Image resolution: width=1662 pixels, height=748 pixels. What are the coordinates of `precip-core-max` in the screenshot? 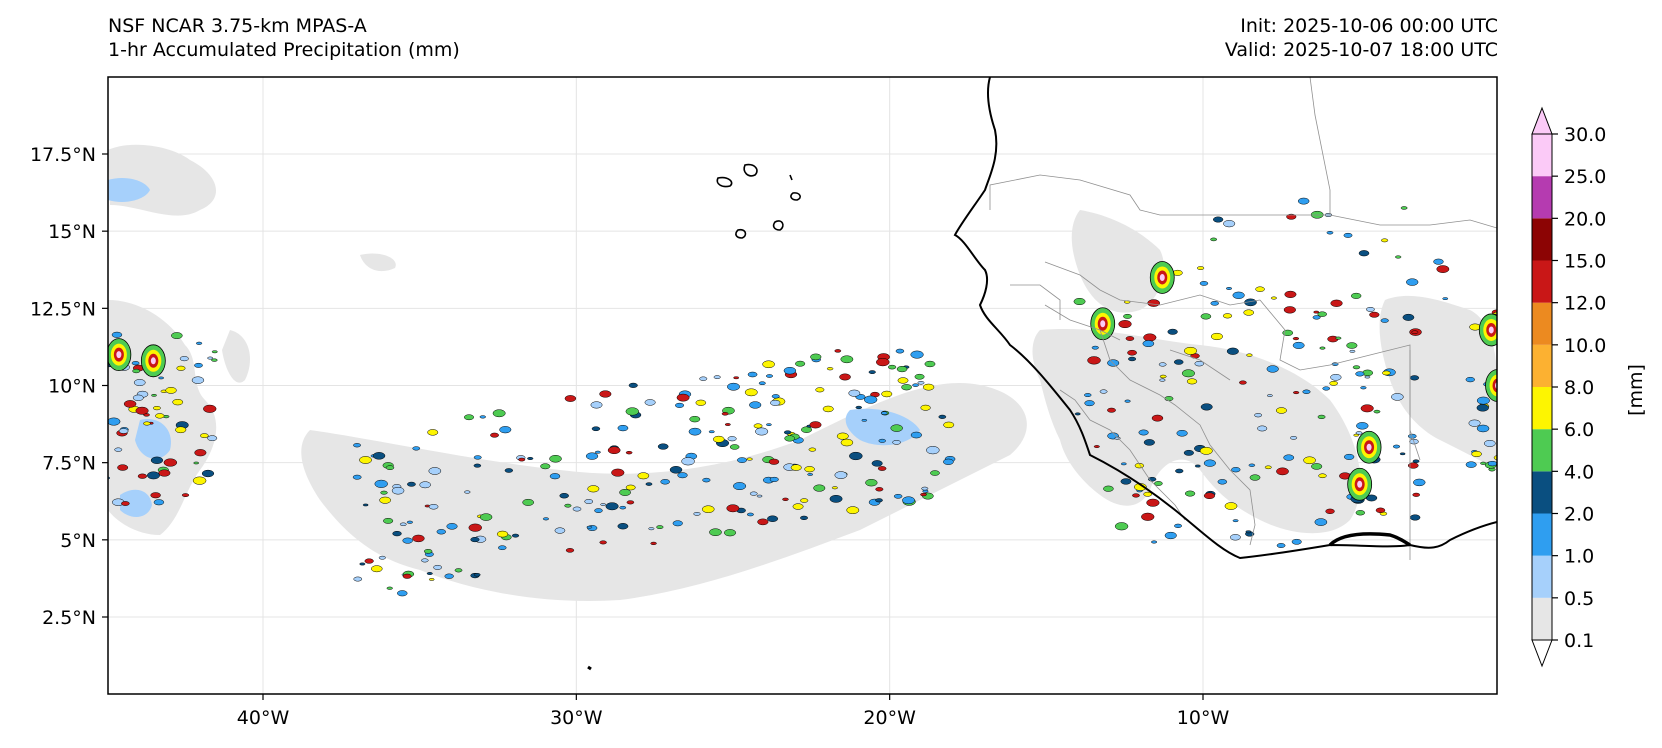 It's located at (1494, 385).